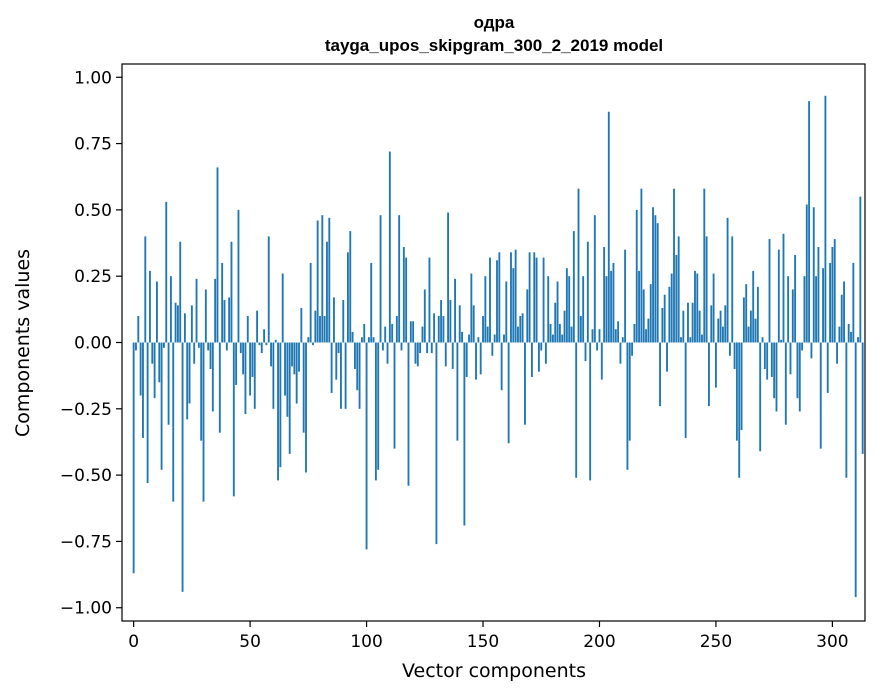 The width and height of the screenshot is (880, 696). What do you see at coordinates (93, 78) in the screenshot?
I see `y-tick-label: 1.00` at bounding box center [93, 78].